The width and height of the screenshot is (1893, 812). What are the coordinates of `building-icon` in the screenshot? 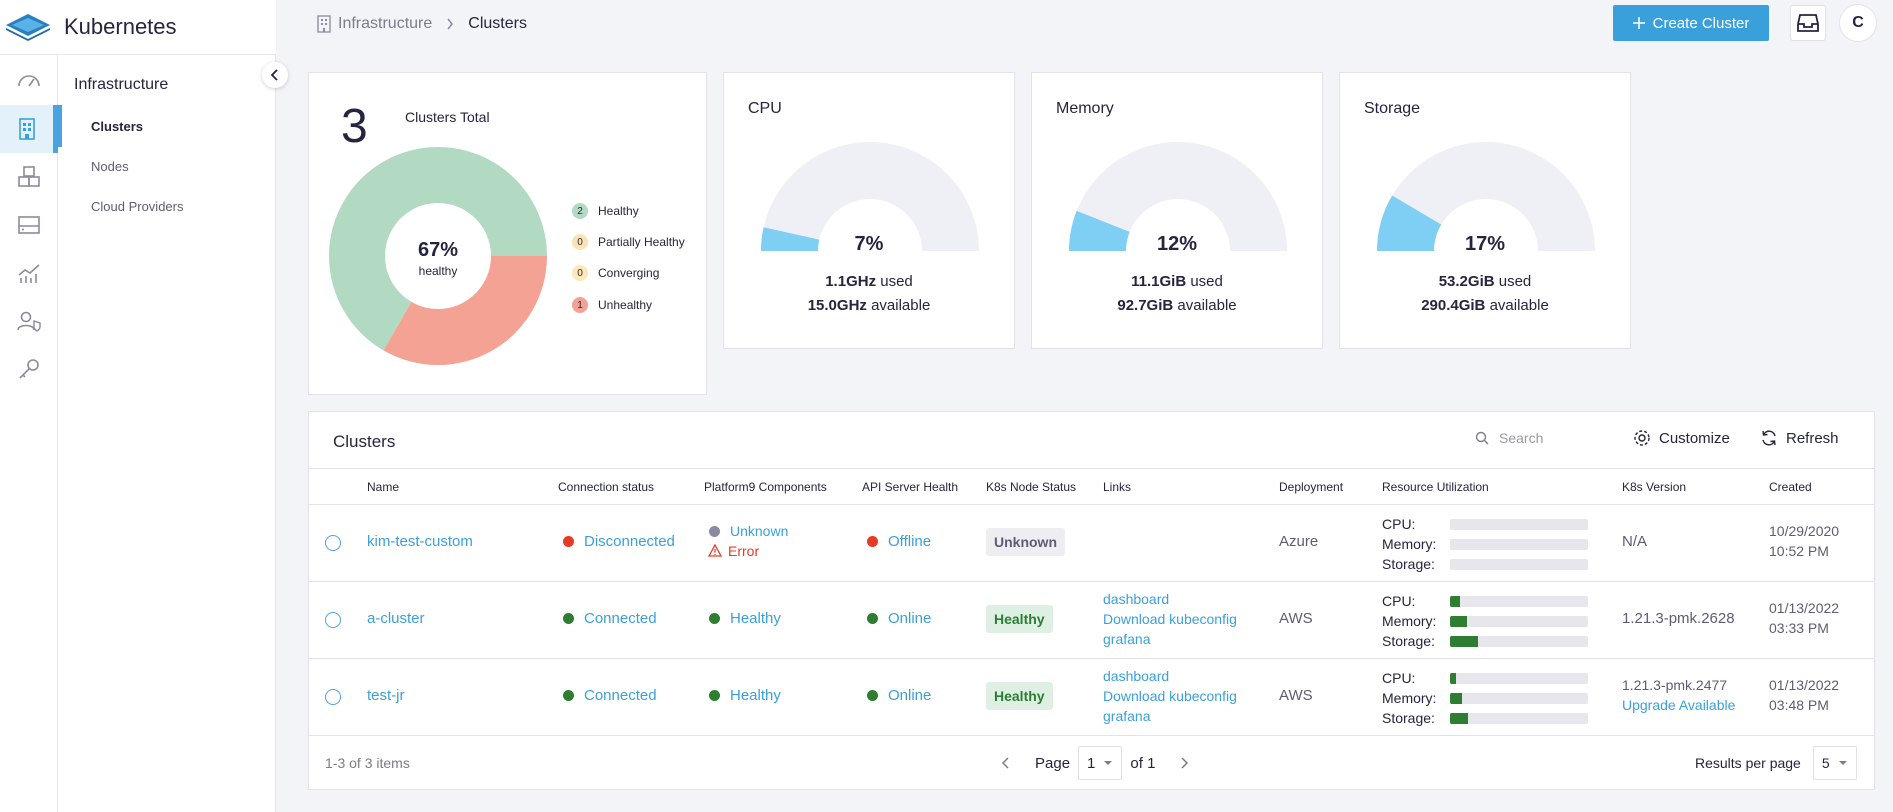 It's located at (324, 24).